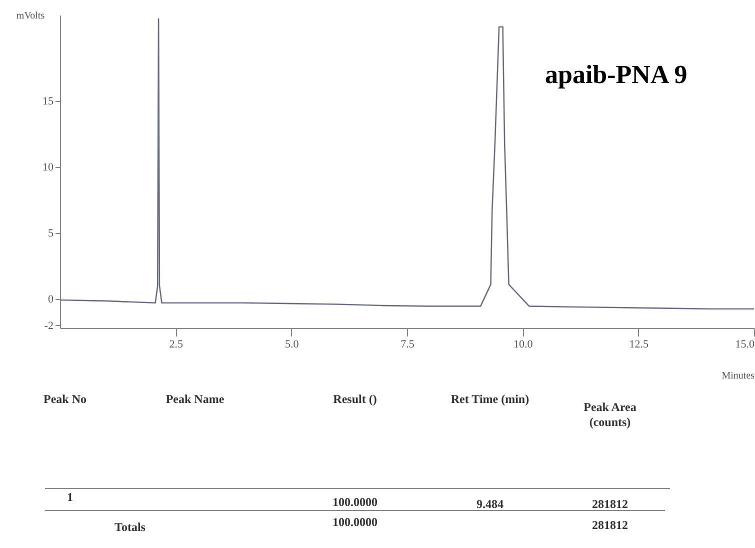 This screenshot has height=548, width=755. What do you see at coordinates (51, 233) in the screenshot?
I see `y-tick-label: 5` at bounding box center [51, 233].